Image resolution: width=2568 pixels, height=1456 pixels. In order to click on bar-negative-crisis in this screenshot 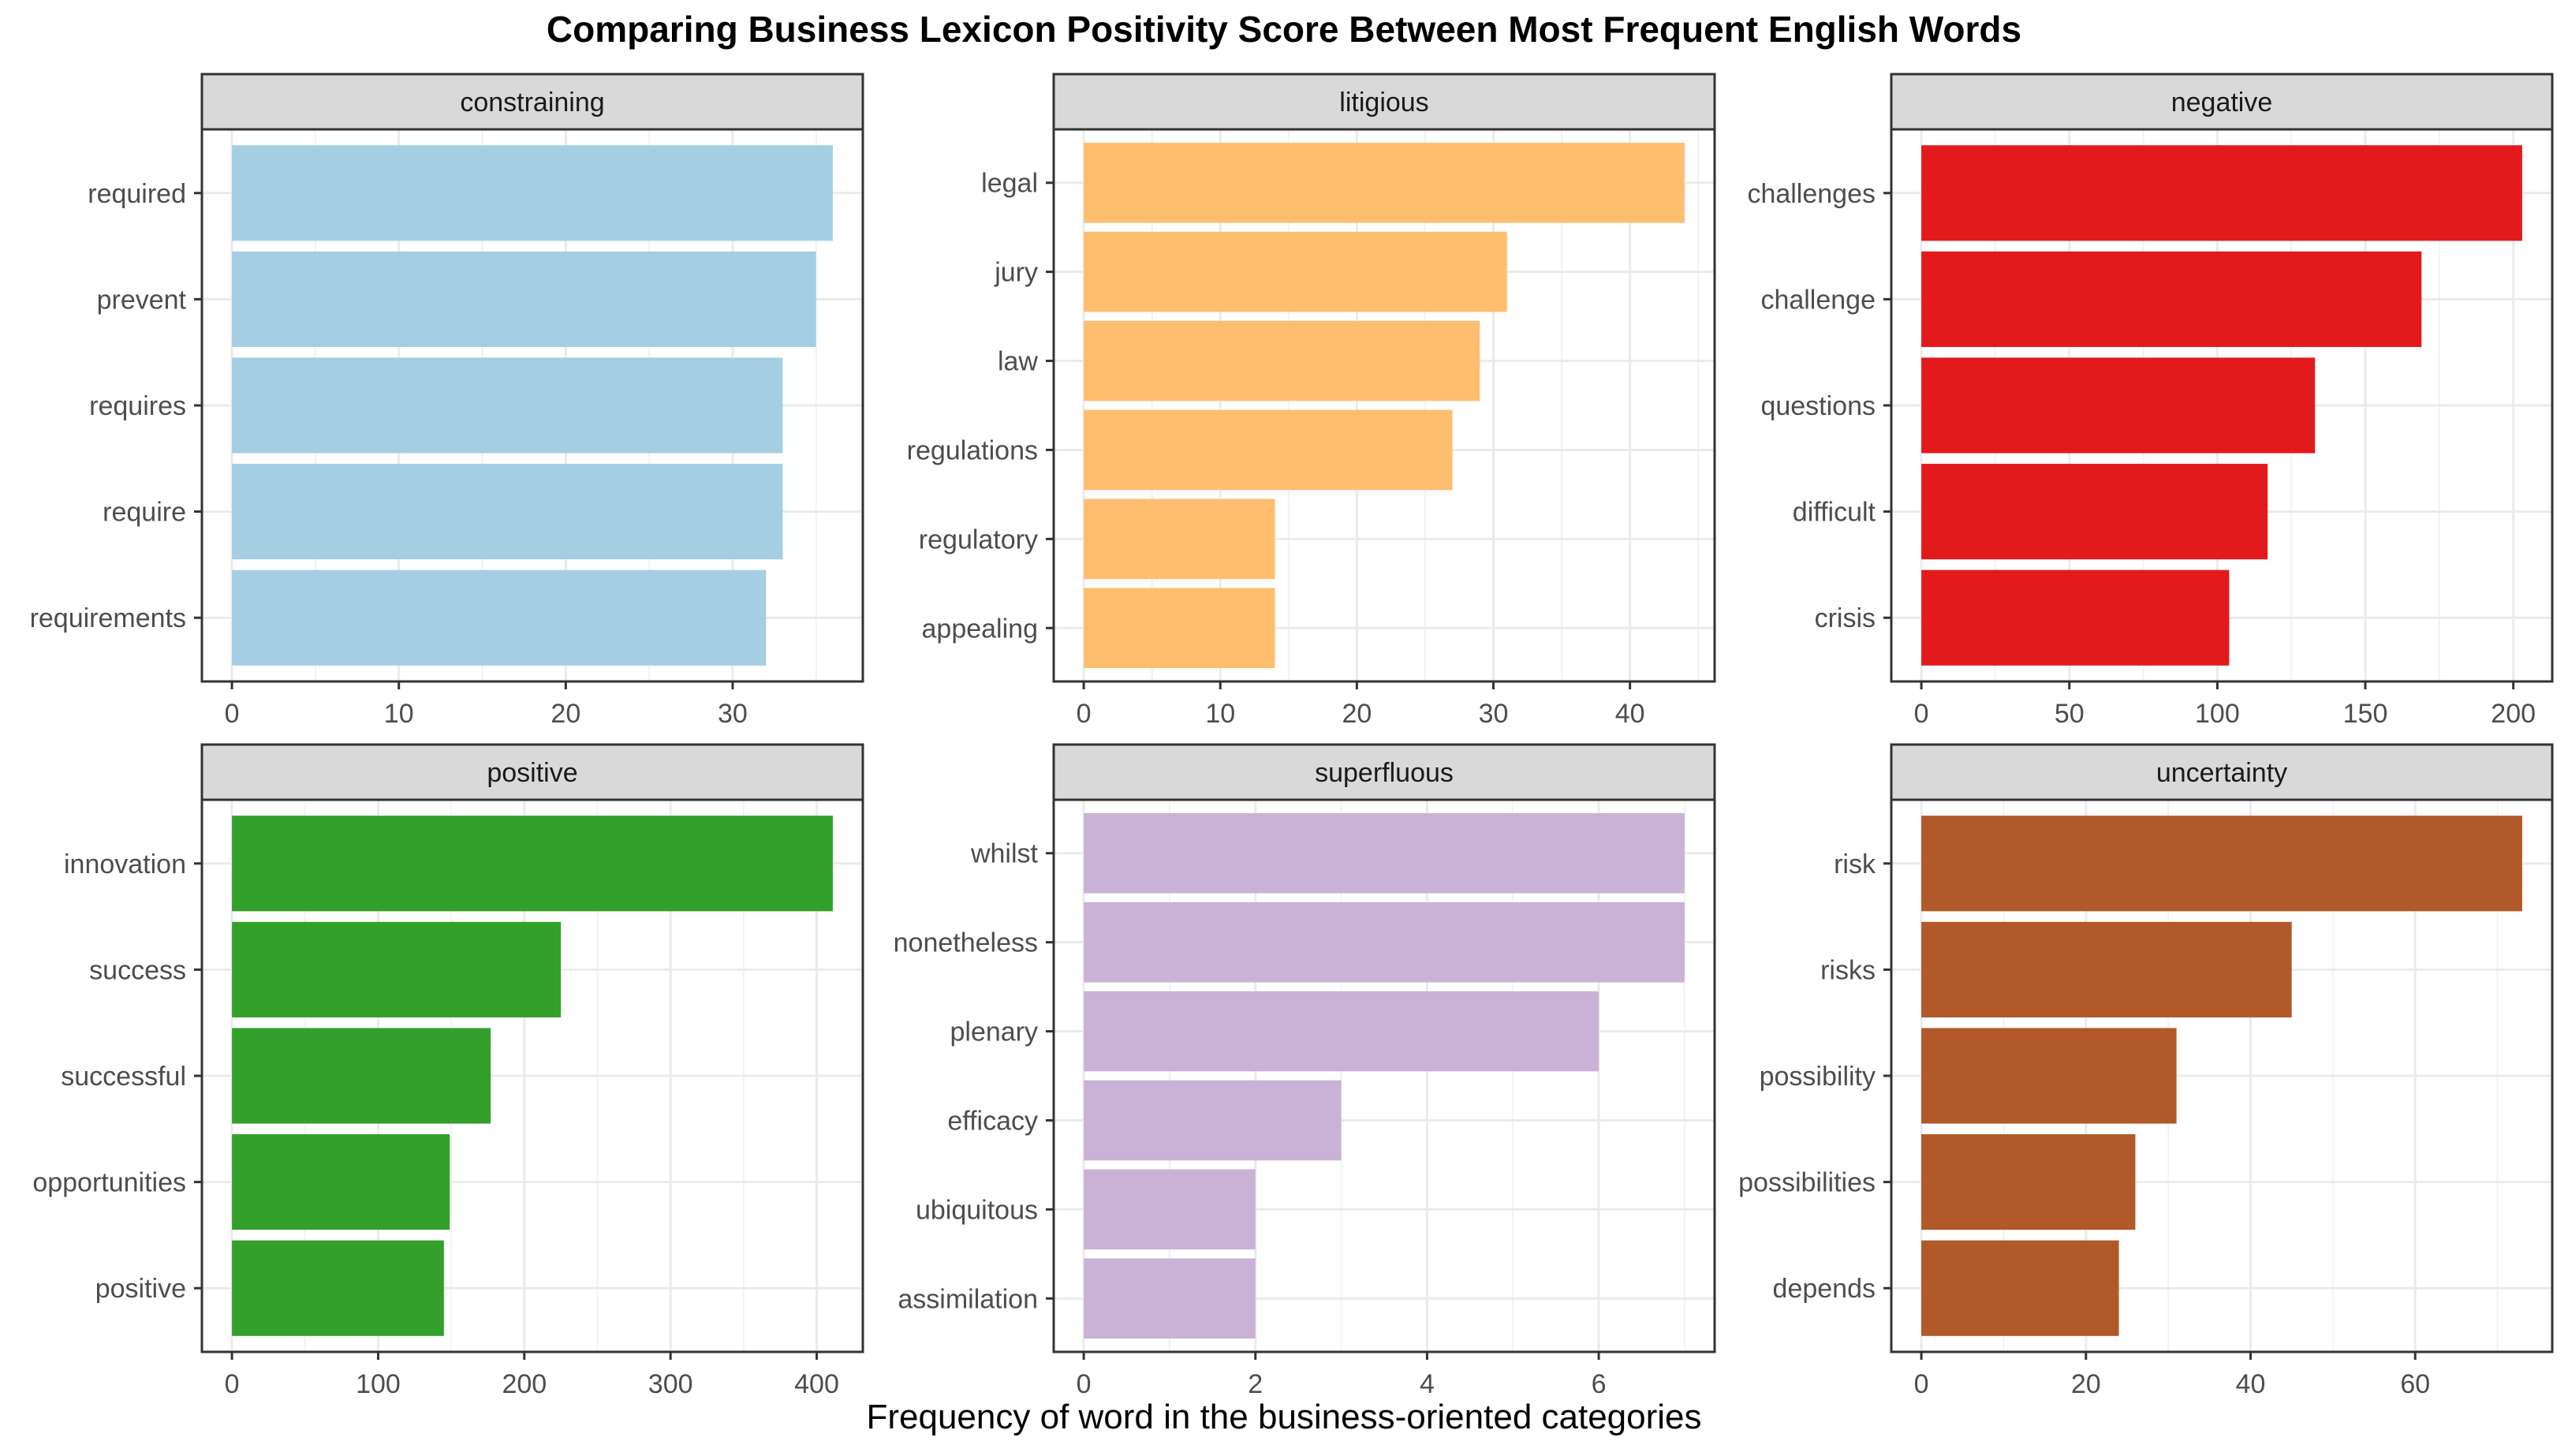, I will do `click(2075, 617)`.